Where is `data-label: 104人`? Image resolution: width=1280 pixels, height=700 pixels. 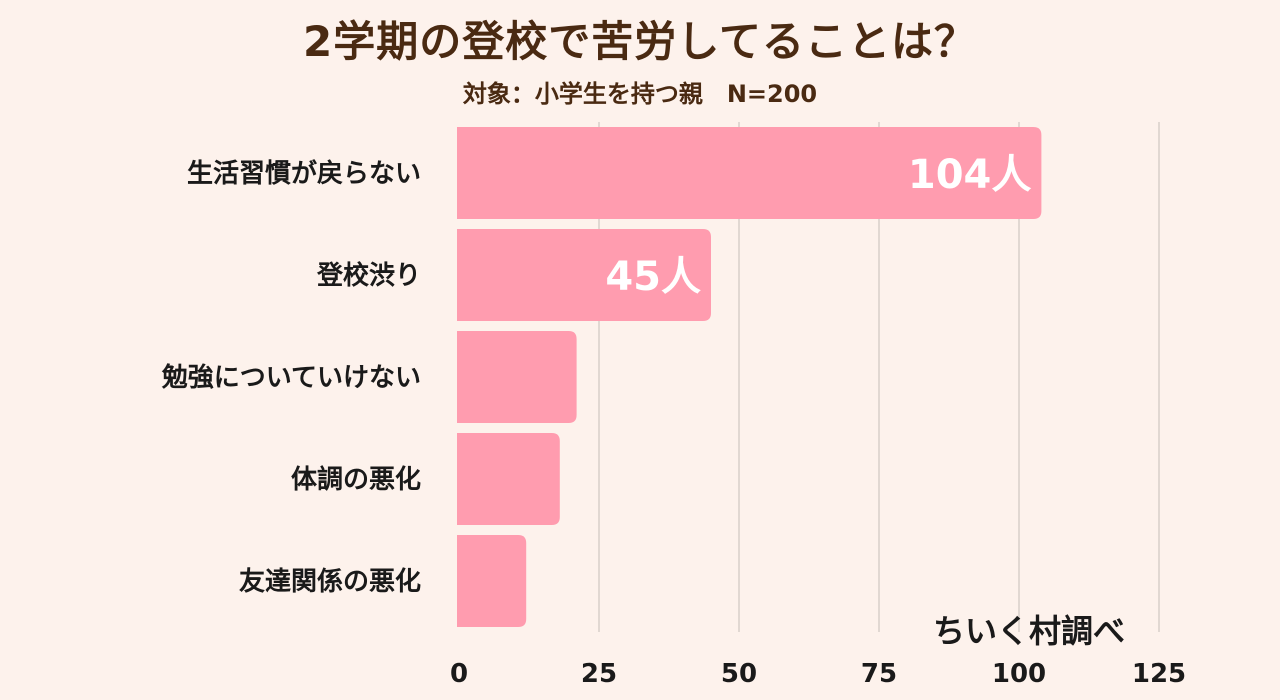 data-label: 104人 is located at coordinates (970, 175).